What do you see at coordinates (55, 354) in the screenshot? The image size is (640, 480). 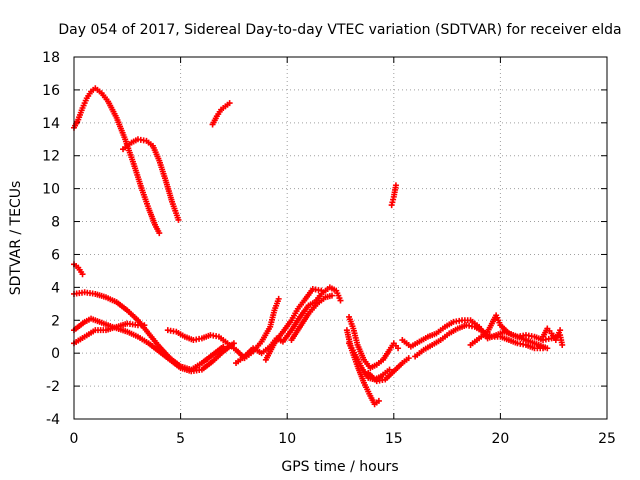 I see `y-tick-label: 0` at bounding box center [55, 354].